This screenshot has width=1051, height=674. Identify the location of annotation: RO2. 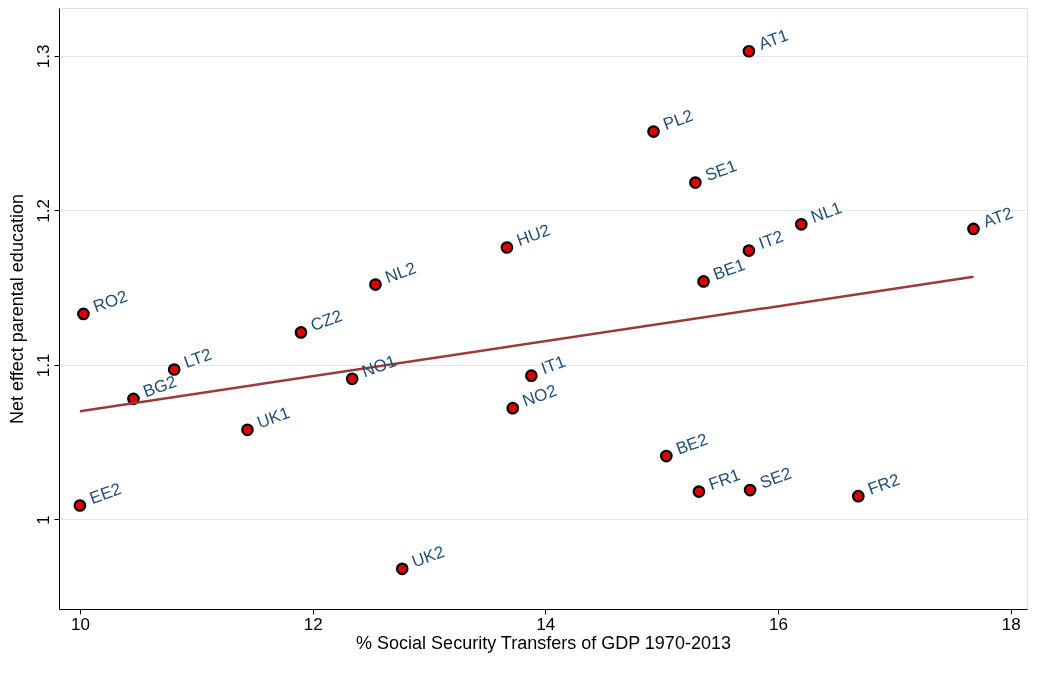
(110, 301).